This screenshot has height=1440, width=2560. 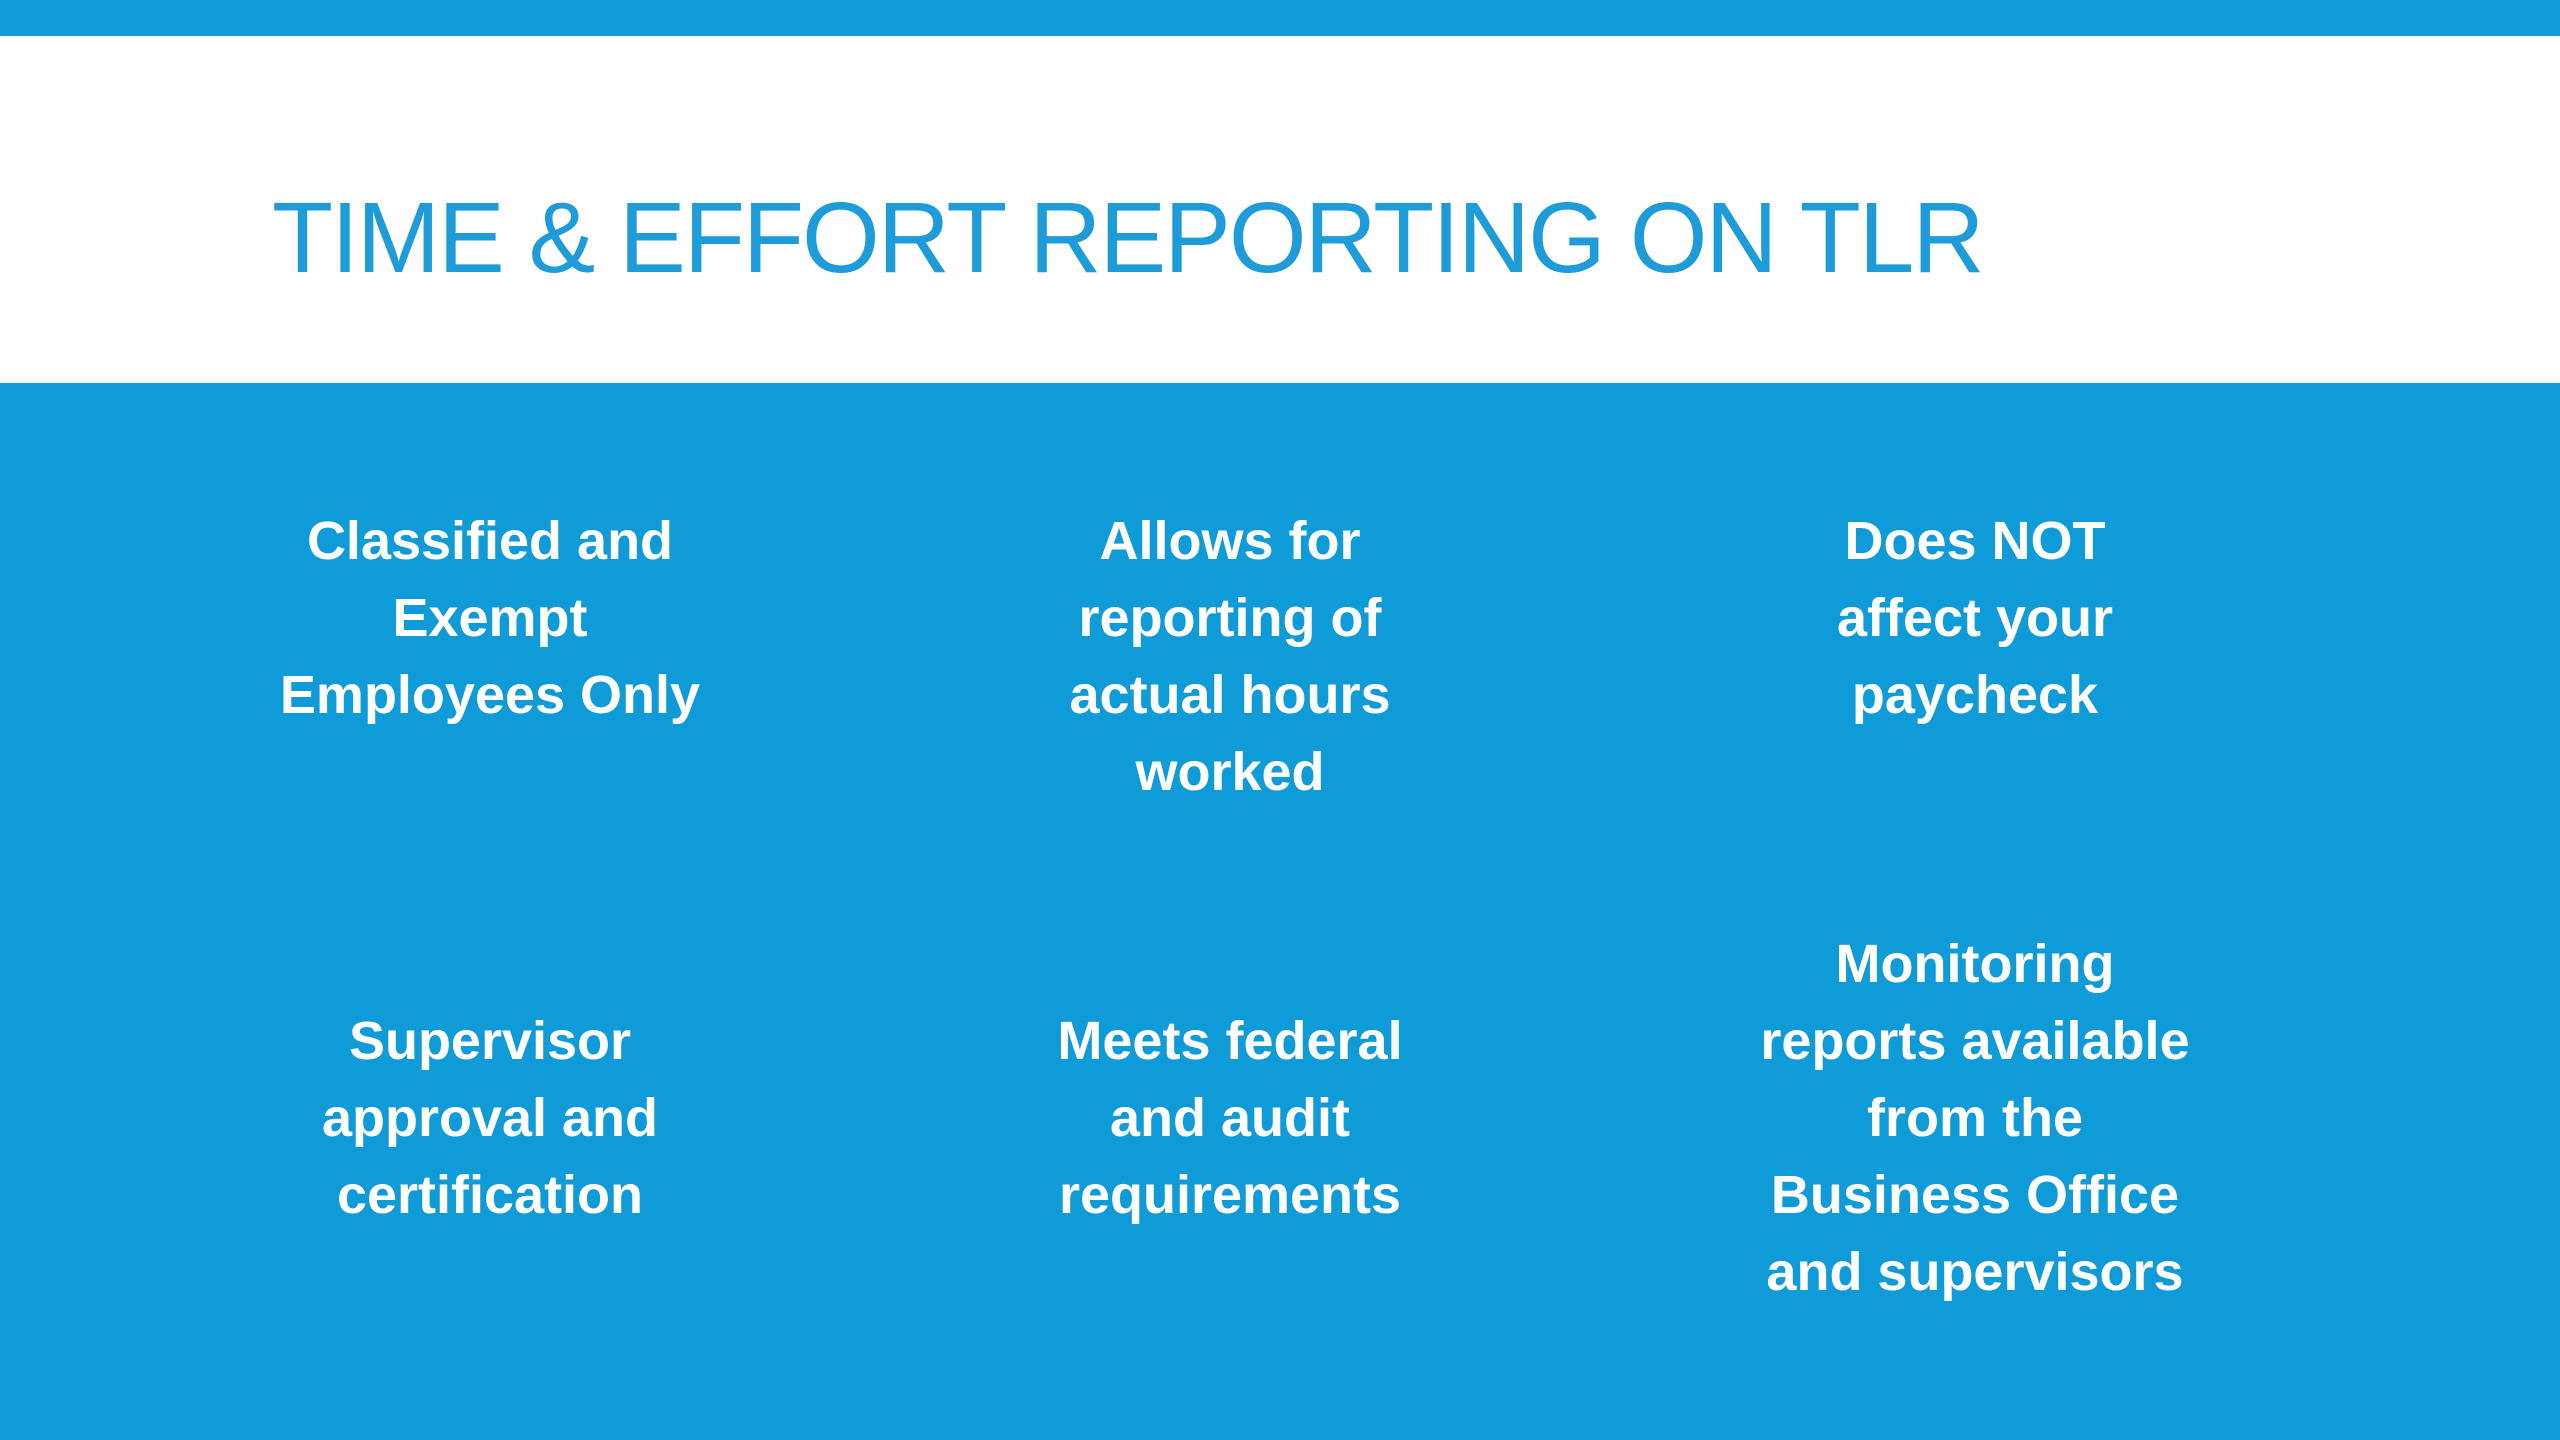 What do you see at coordinates (490, 1118) in the screenshot?
I see `text-block-supervisor-approval: Supervisor approval and certification` at bounding box center [490, 1118].